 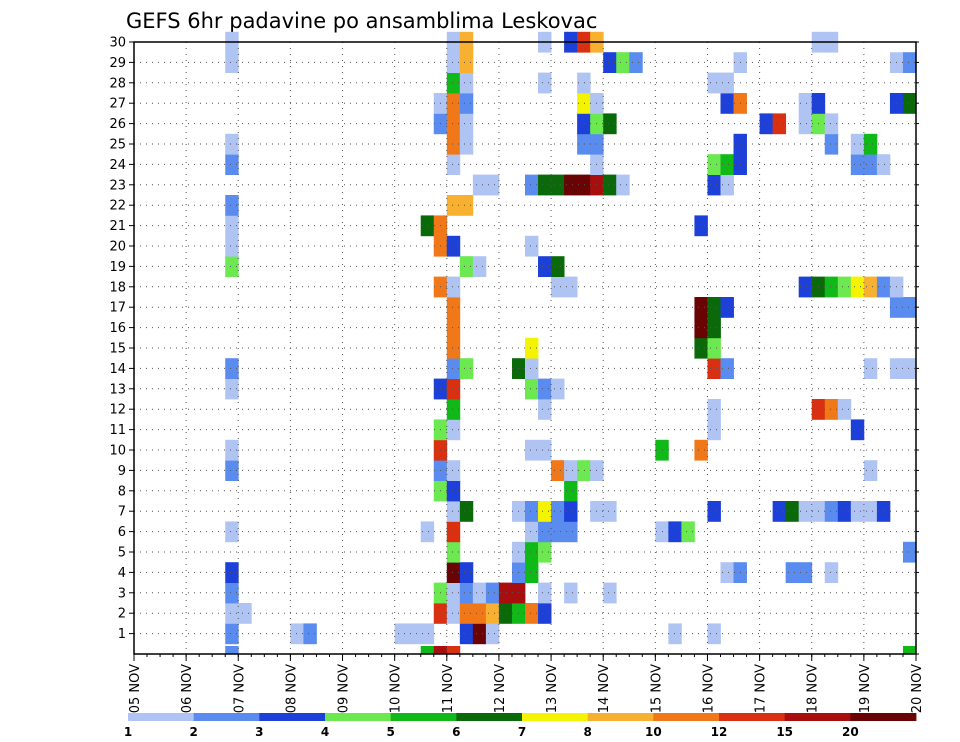 I want to click on y-tick-label: 15, so click(x=117, y=349).